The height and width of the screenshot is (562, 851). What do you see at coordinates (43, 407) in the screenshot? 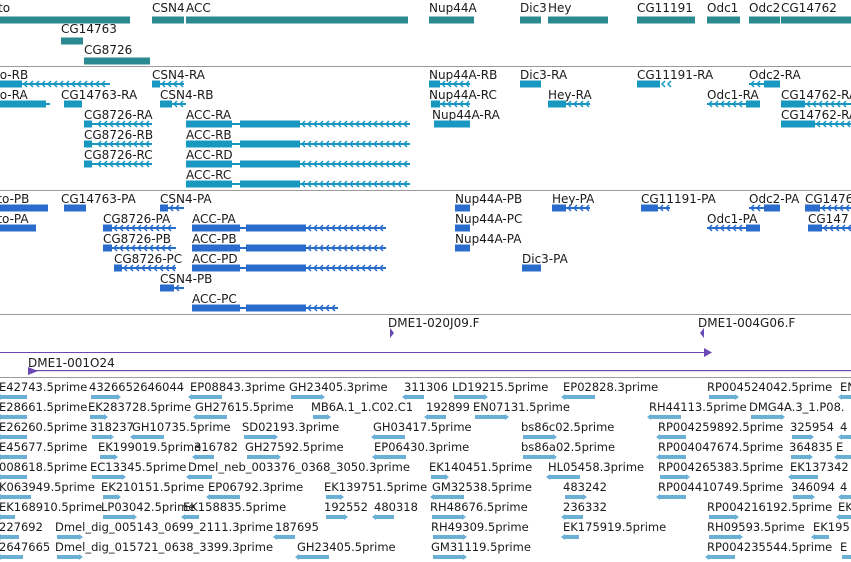
I see `est-label: E28661.5prime` at bounding box center [43, 407].